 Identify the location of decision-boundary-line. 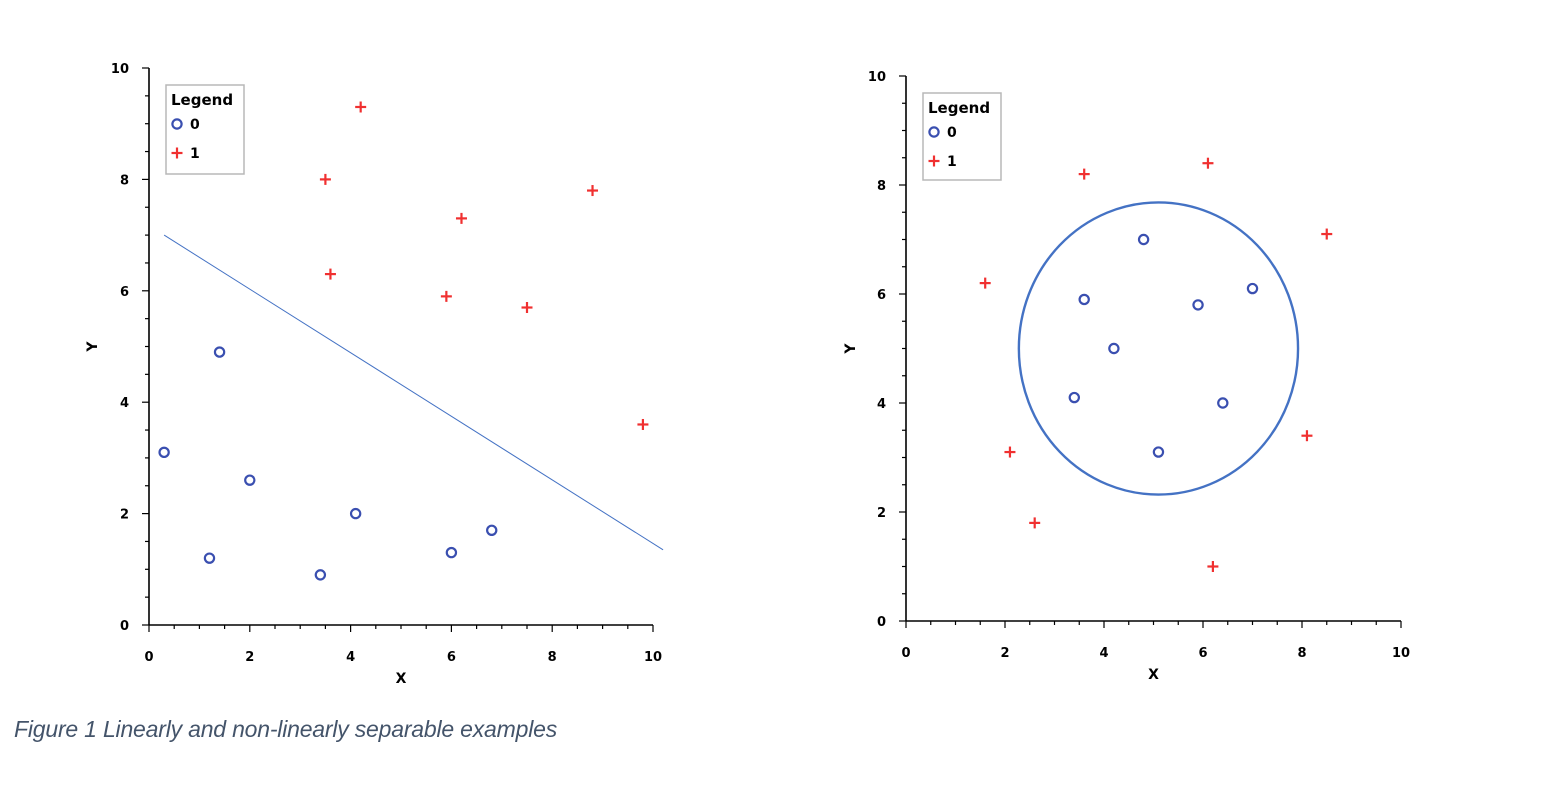
(413, 392).